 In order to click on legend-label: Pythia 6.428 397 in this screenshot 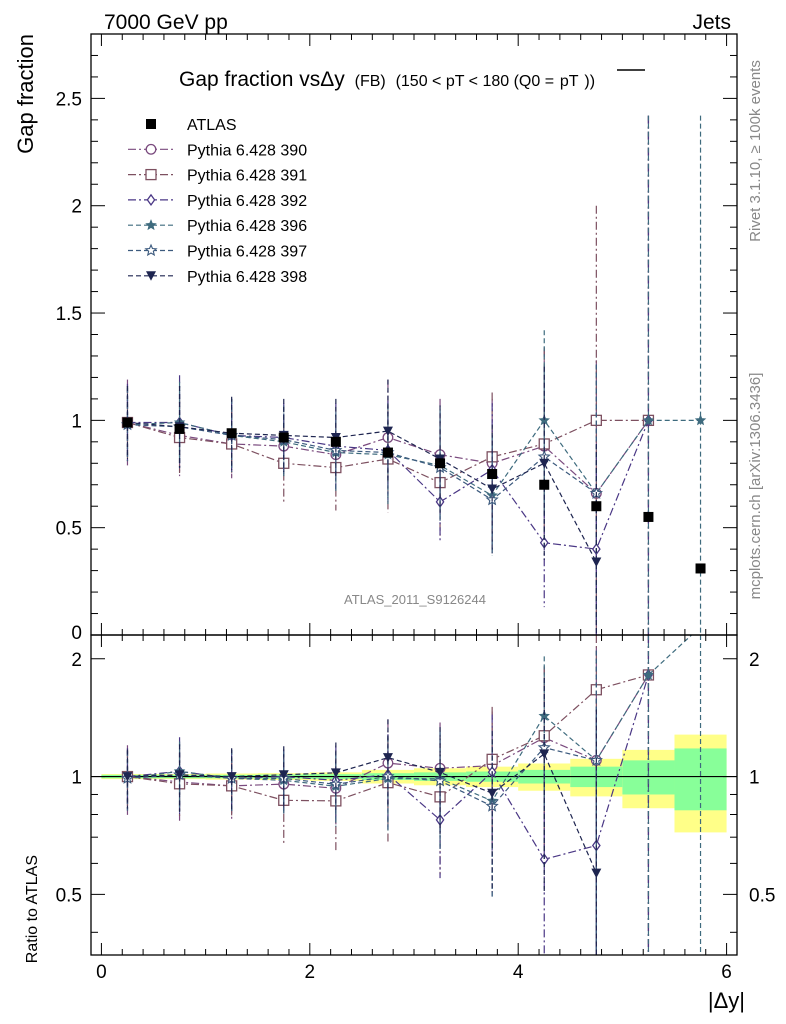, I will do `click(247, 252)`.